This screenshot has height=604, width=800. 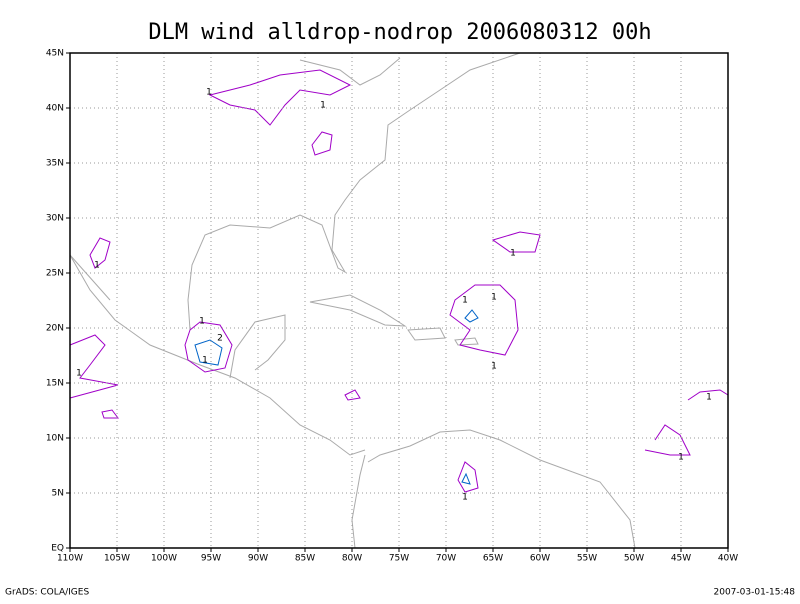 I want to click on x-tick-label: 110W, so click(x=70, y=559).